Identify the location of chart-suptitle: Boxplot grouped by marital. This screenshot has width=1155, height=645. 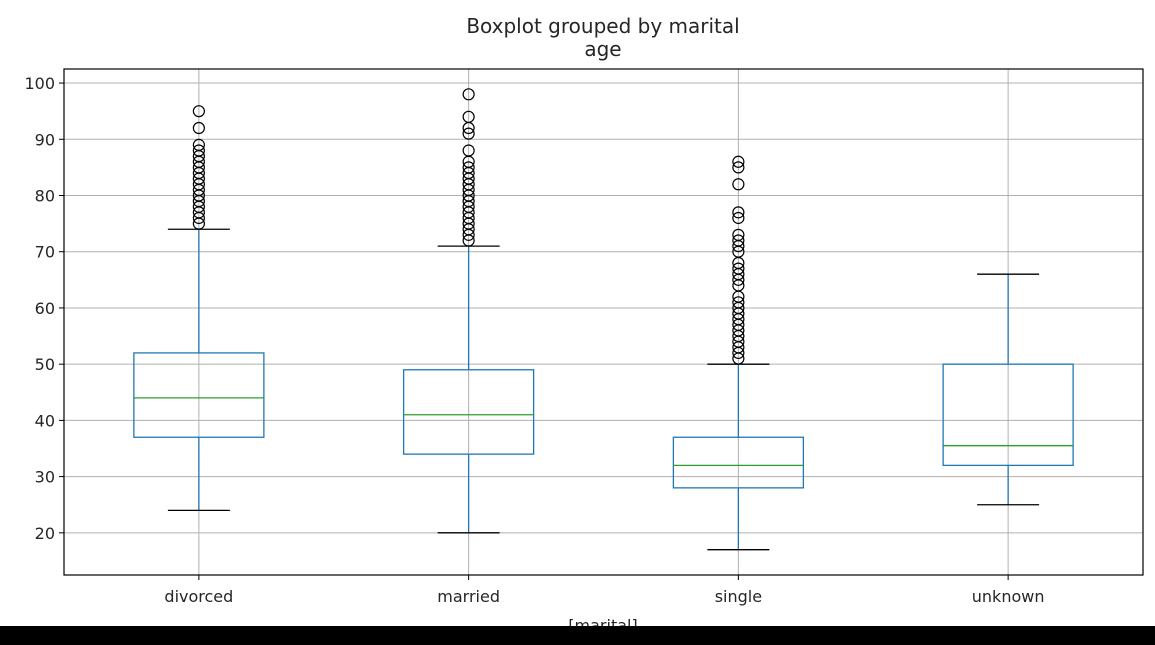
(602, 26).